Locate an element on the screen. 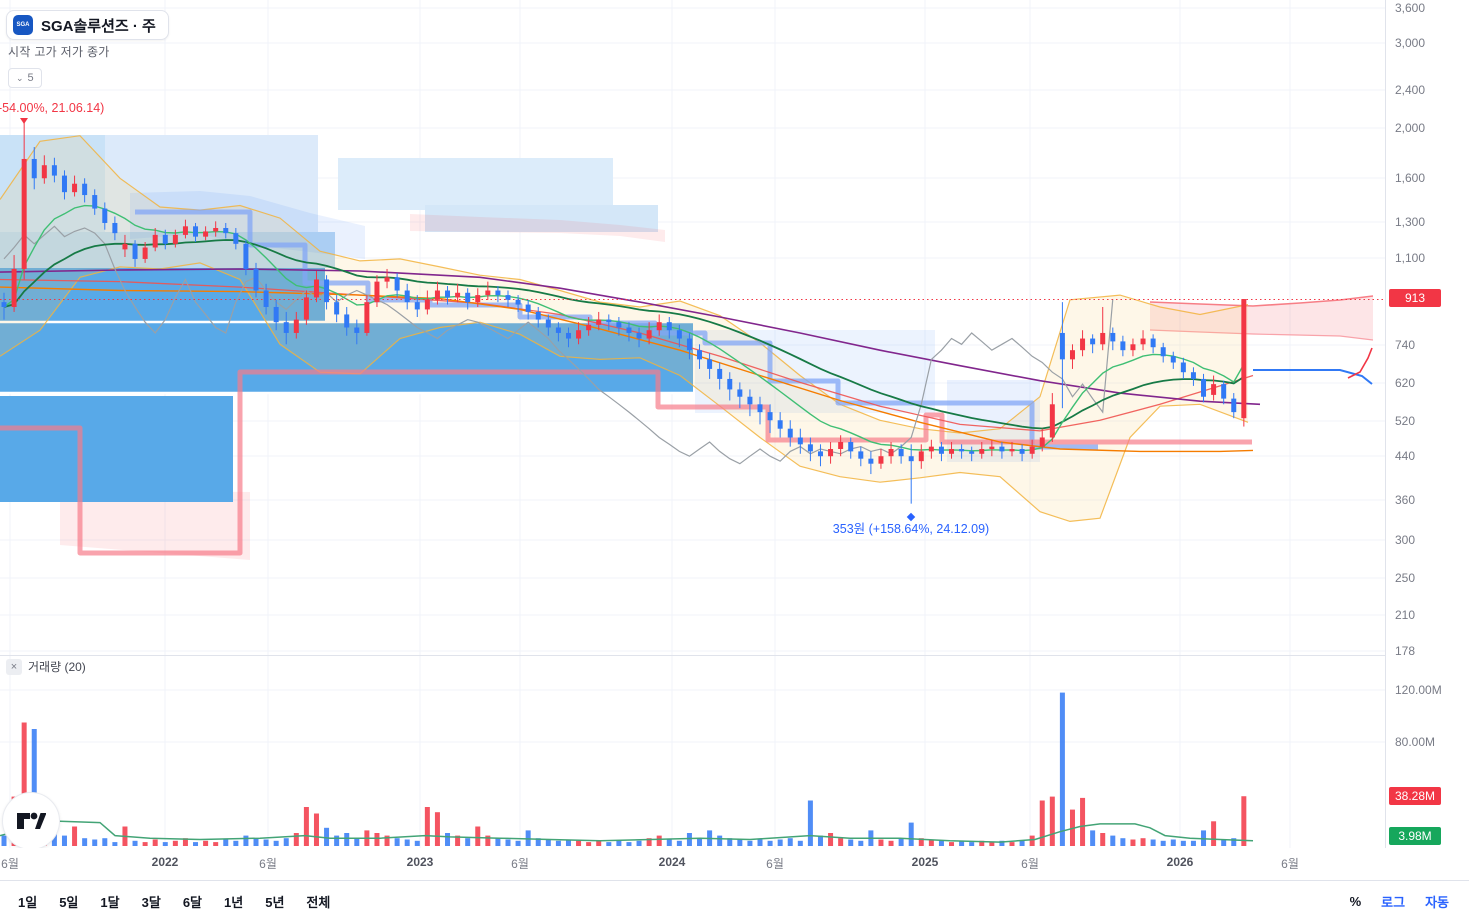  axis-tick-label: 520 is located at coordinates (1405, 421).